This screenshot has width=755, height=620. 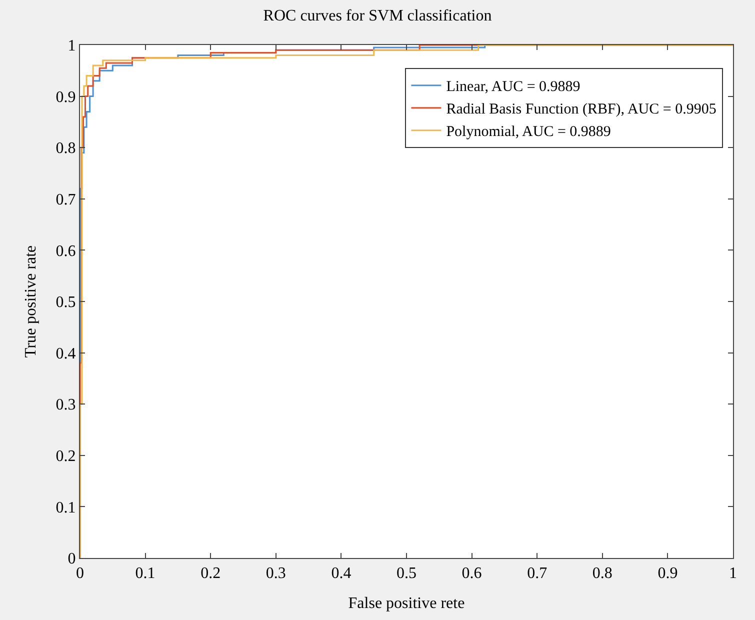 I want to click on x-tick-label: 0.4, so click(x=341, y=573).